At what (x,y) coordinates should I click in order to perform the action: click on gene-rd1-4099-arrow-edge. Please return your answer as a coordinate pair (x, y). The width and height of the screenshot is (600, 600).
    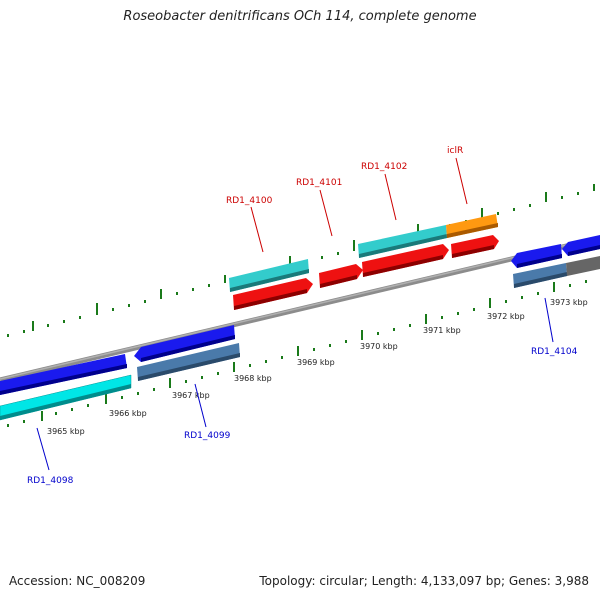
    Looking at the image, I should click on (188, 348).